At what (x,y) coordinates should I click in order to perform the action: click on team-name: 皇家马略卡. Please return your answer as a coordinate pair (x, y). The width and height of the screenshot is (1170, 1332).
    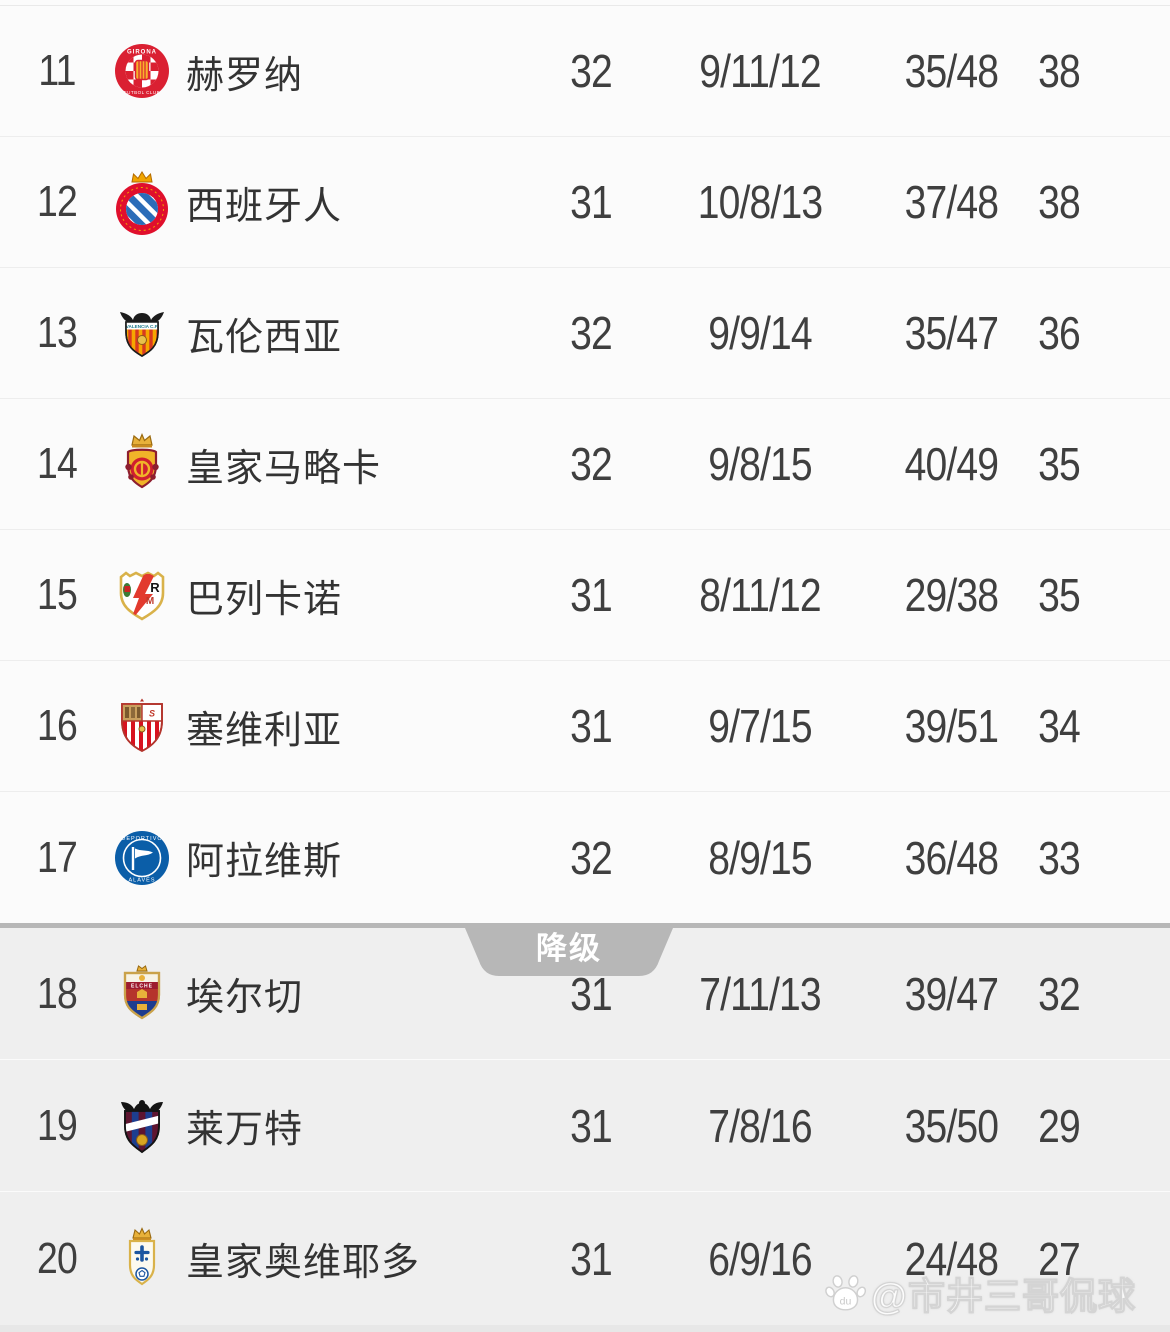
    Looking at the image, I should click on (284, 468).